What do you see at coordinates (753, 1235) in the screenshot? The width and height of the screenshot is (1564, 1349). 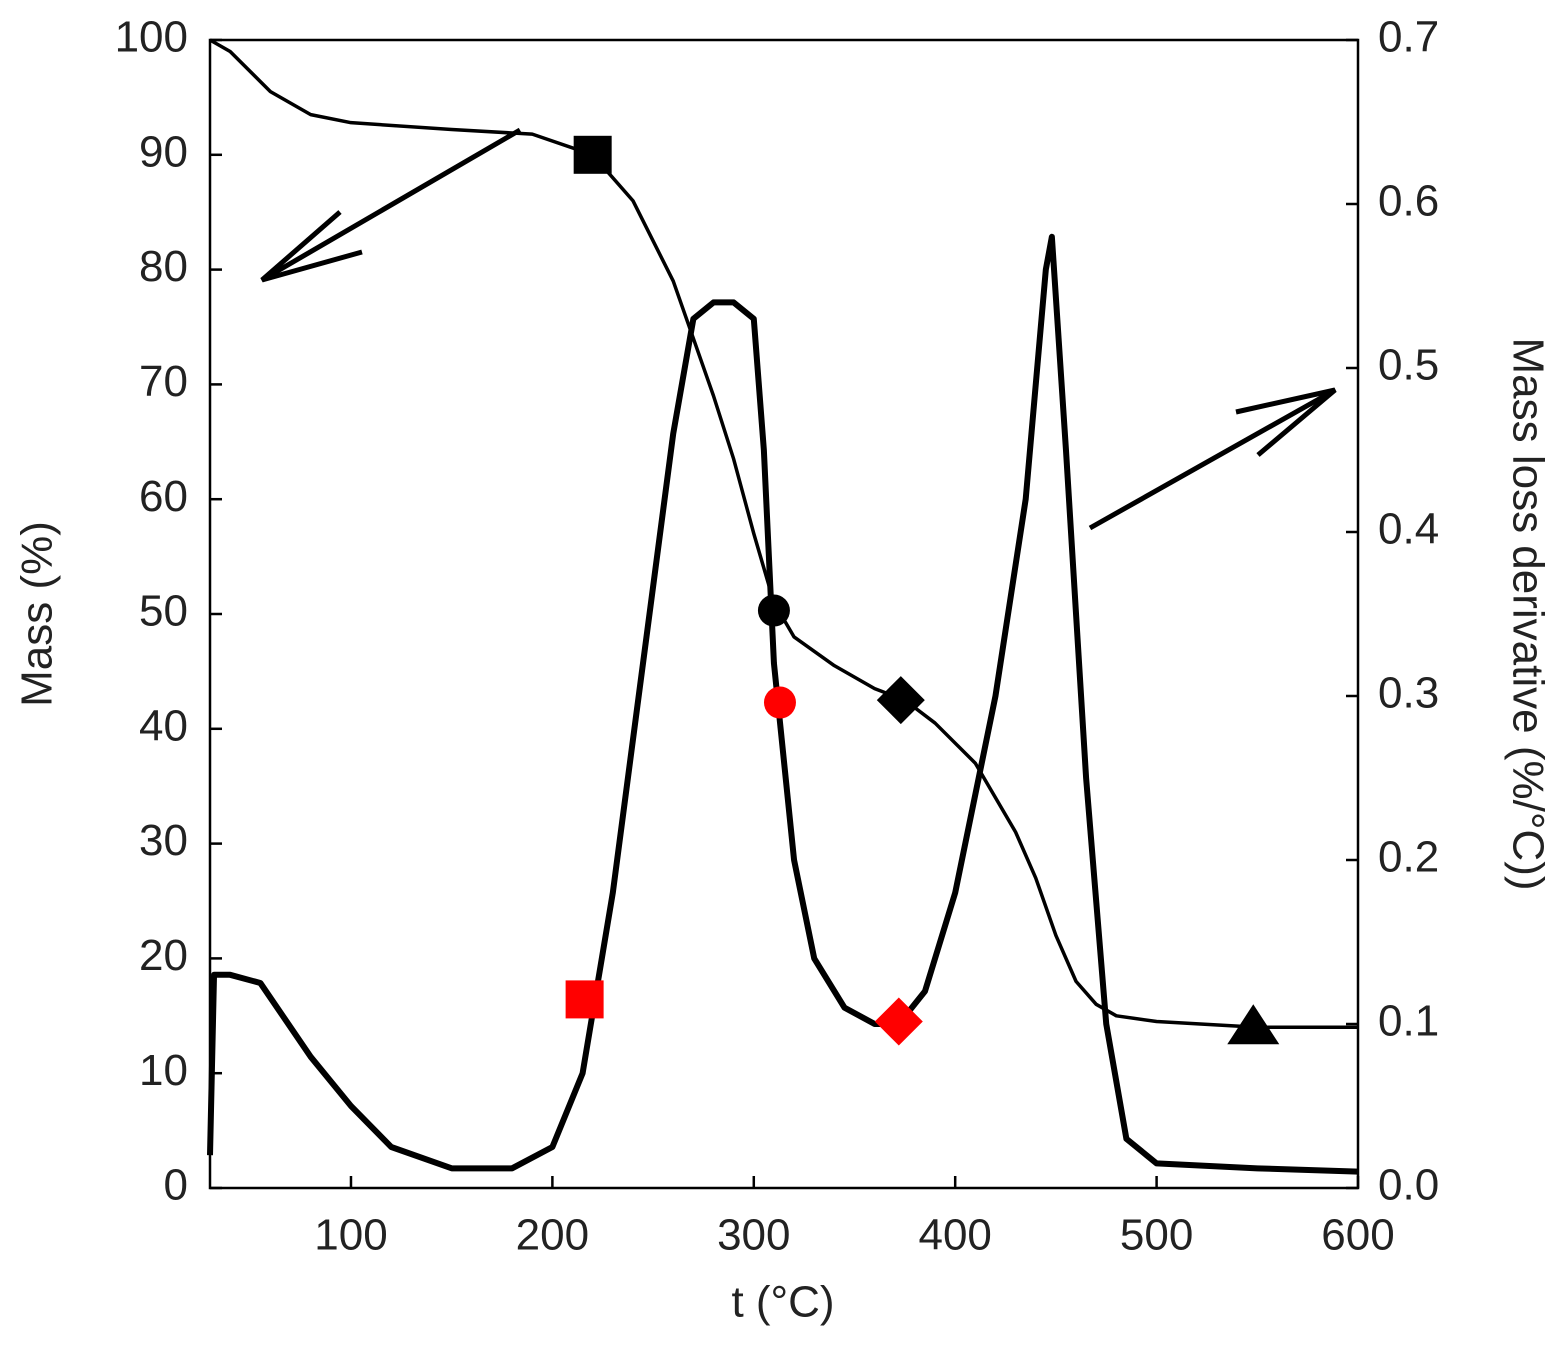 I see `x-tick-label: 300` at bounding box center [753, 1235].